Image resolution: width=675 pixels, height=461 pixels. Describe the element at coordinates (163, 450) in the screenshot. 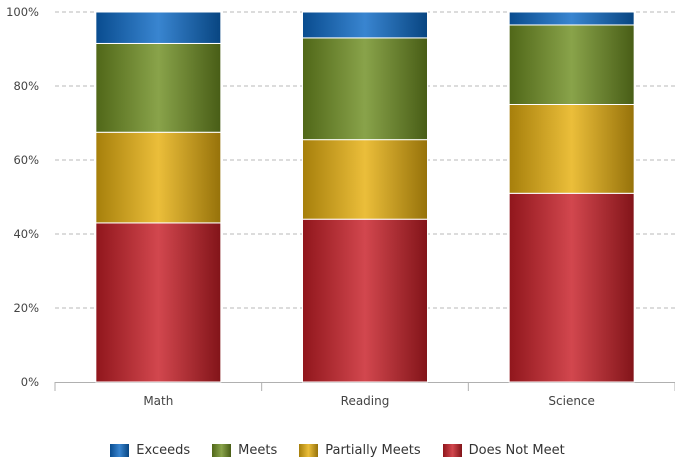

I see `legend-label: Exceeds` at that location.